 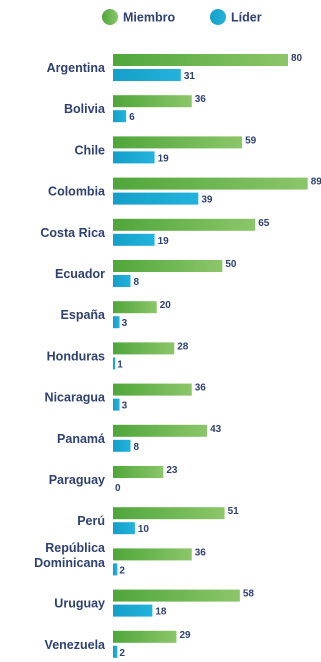 I want to click on value-label-miembro-paraguay: 23, so click(x=172, y=470).